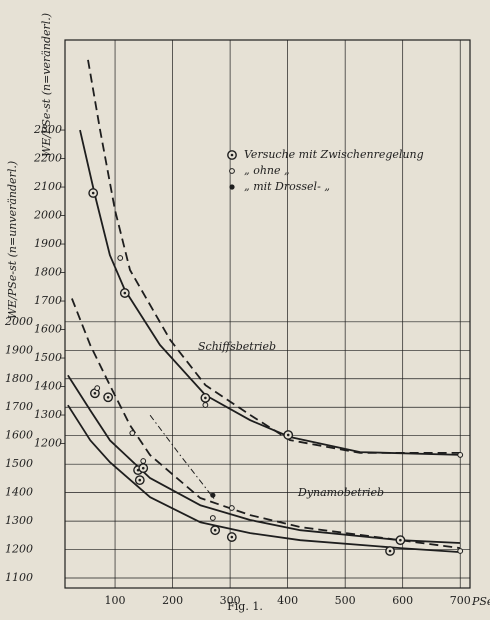 The image size is (490, 620). I want to click on y-tick-label: 1900, so click(19, 349).